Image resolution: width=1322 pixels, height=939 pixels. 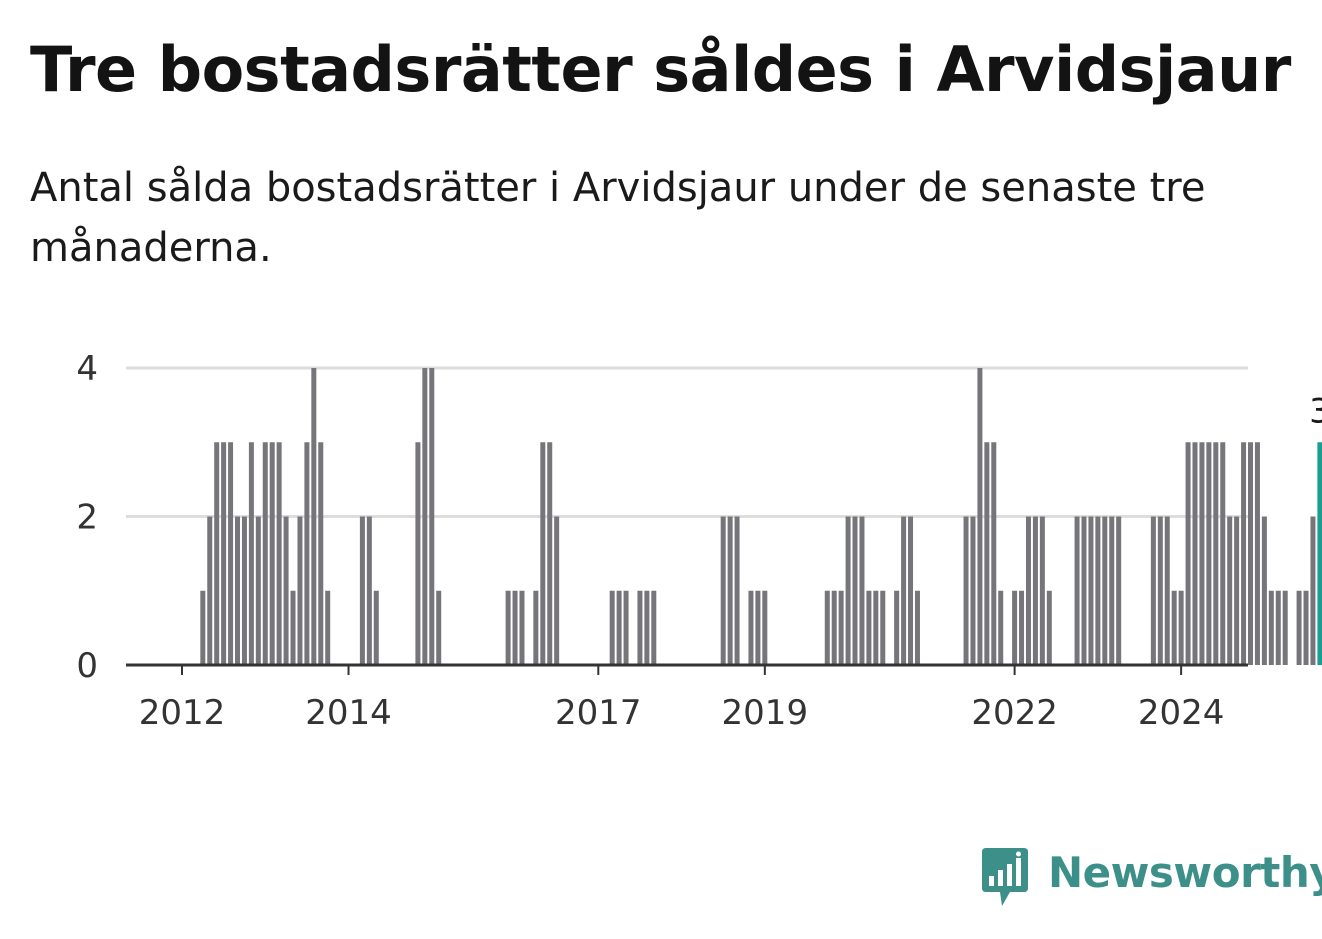 What do you see at coordinates (687, 442) in the screenshot?
I see `gridlines` at bounding box center [687, 442].